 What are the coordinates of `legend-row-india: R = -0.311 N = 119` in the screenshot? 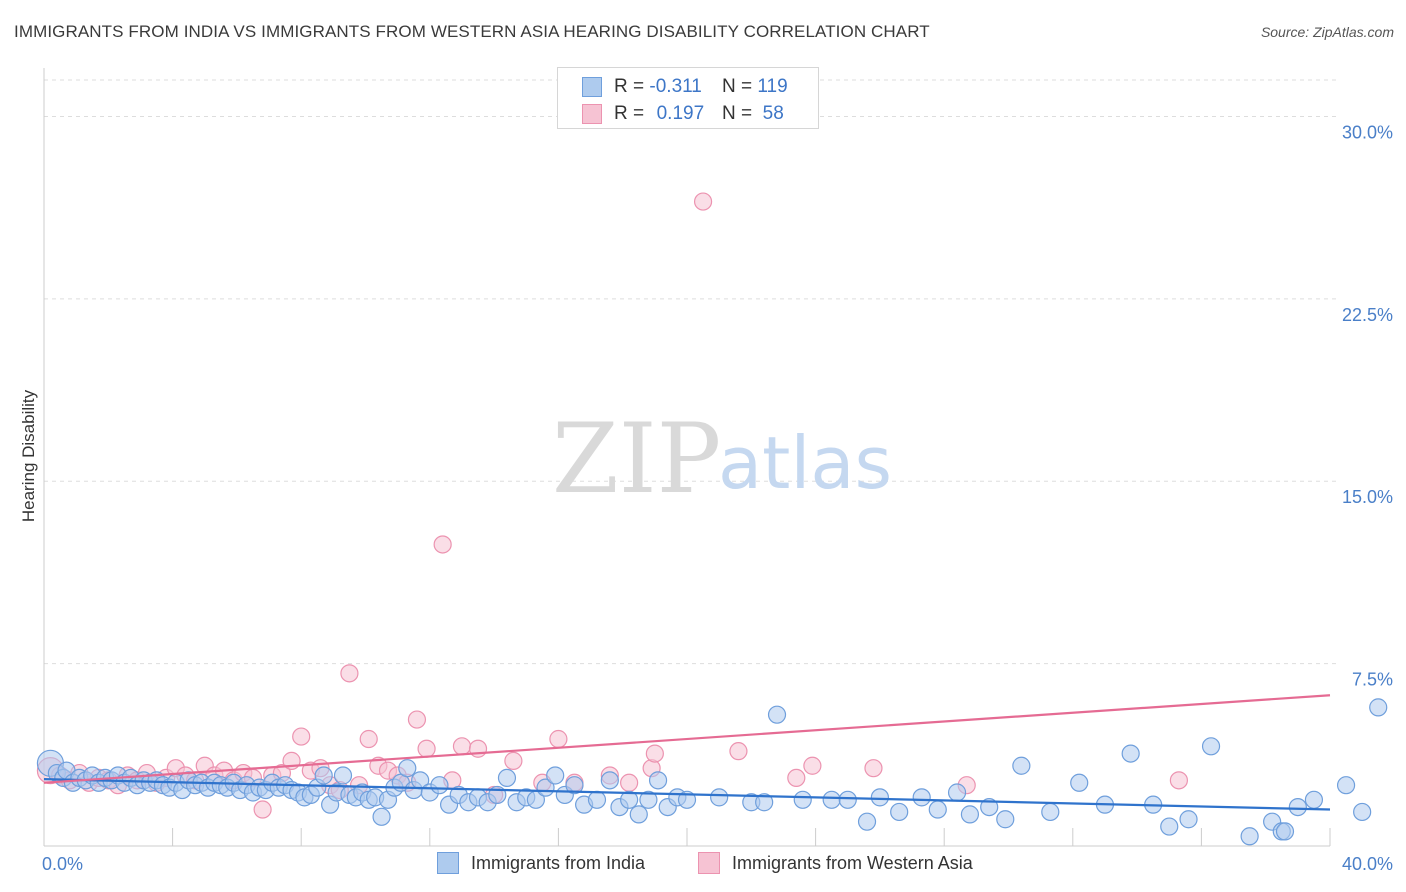 It's located at (685, 87).